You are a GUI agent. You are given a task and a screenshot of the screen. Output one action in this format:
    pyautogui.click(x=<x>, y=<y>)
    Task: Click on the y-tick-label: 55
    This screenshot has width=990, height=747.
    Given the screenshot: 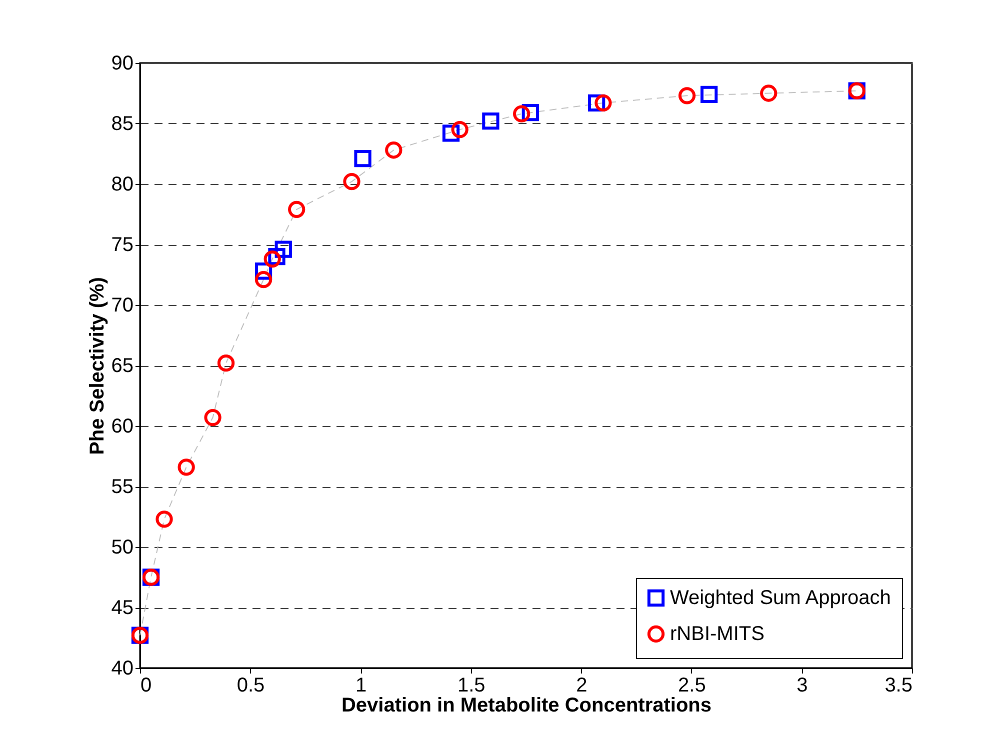 What is the action you would take?
    pyautogui.click(x=122, y=487)
    